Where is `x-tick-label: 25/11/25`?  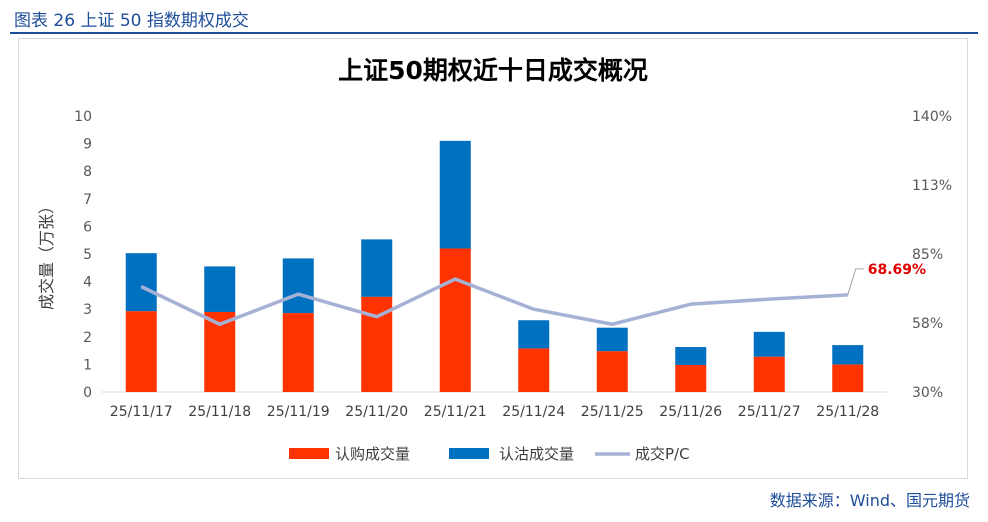
x-tick-label: 25/11/25 is located at coordinates (612, 412).